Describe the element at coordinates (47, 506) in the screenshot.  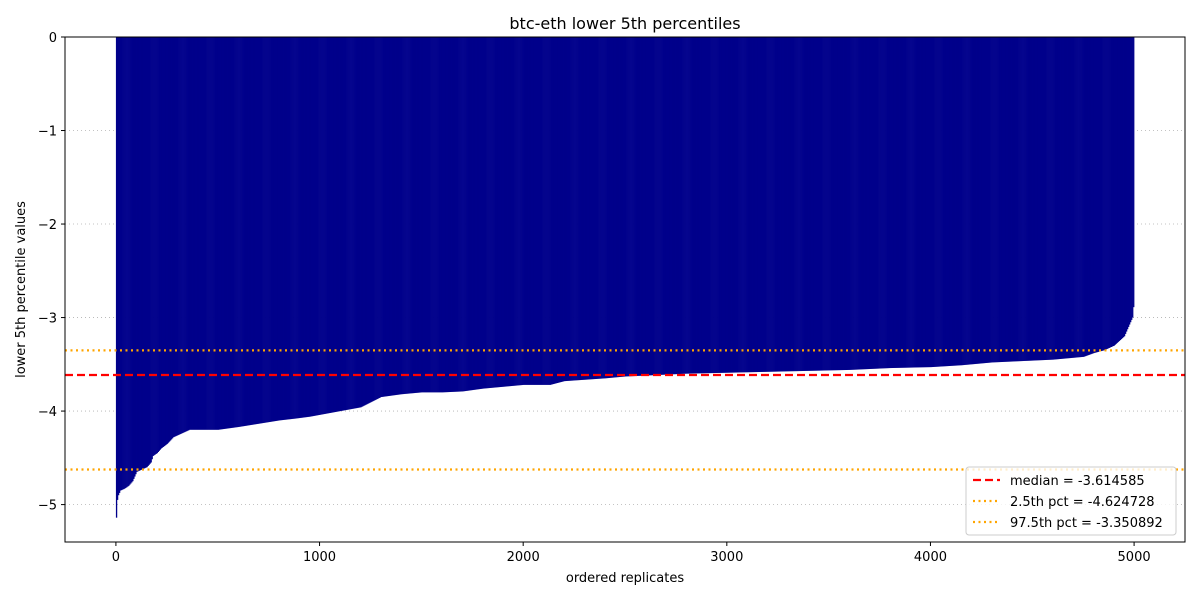
I see `y-tick-label: −5` at that location.